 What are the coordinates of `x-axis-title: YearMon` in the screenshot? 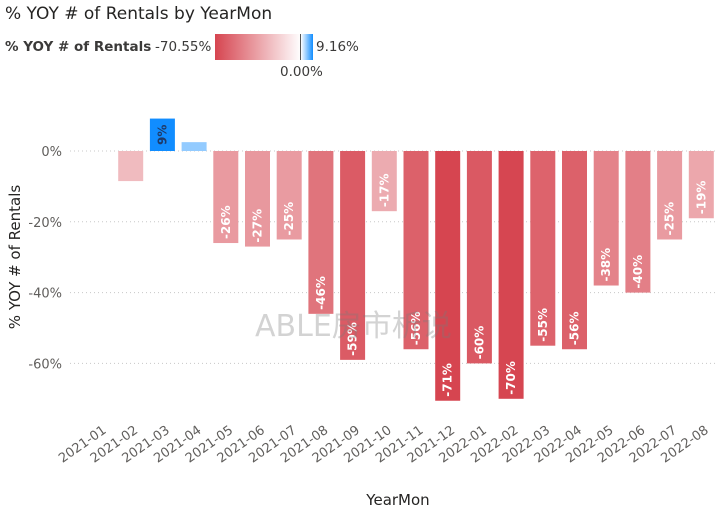 It's located at (397, 500).